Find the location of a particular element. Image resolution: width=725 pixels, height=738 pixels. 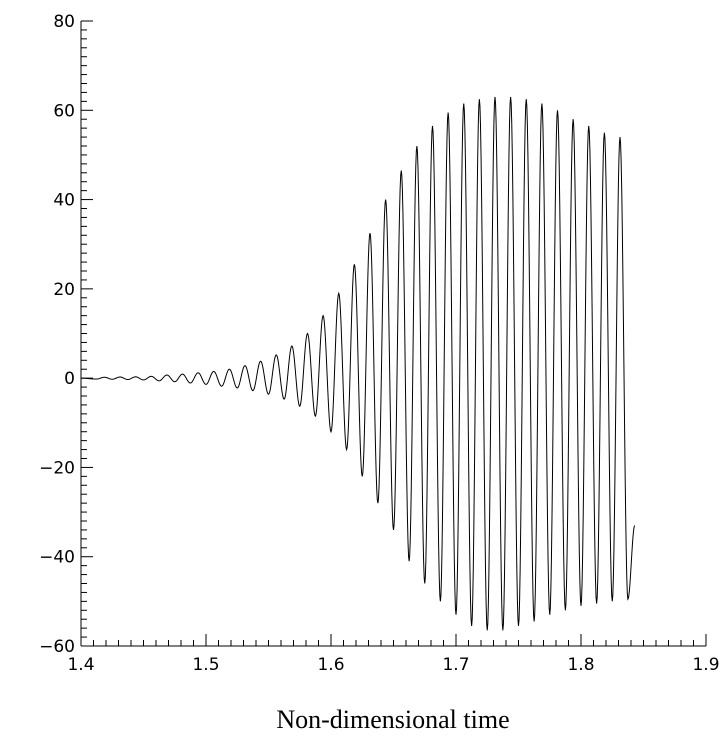

y-tick-label: 80 is located at coordinates (64, 22).